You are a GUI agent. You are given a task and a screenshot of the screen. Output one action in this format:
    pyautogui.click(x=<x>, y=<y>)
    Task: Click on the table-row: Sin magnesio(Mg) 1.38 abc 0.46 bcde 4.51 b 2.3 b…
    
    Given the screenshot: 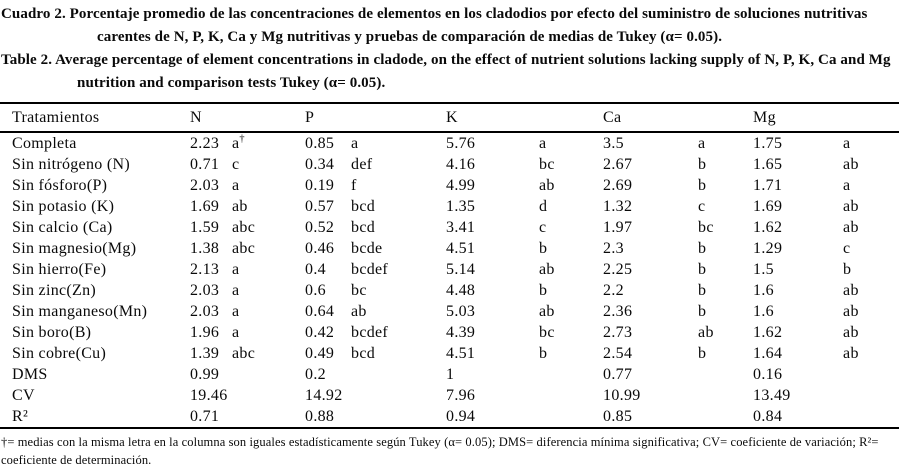 What is the action you would take?
    pyautogui.click(x=449, y=248)
    